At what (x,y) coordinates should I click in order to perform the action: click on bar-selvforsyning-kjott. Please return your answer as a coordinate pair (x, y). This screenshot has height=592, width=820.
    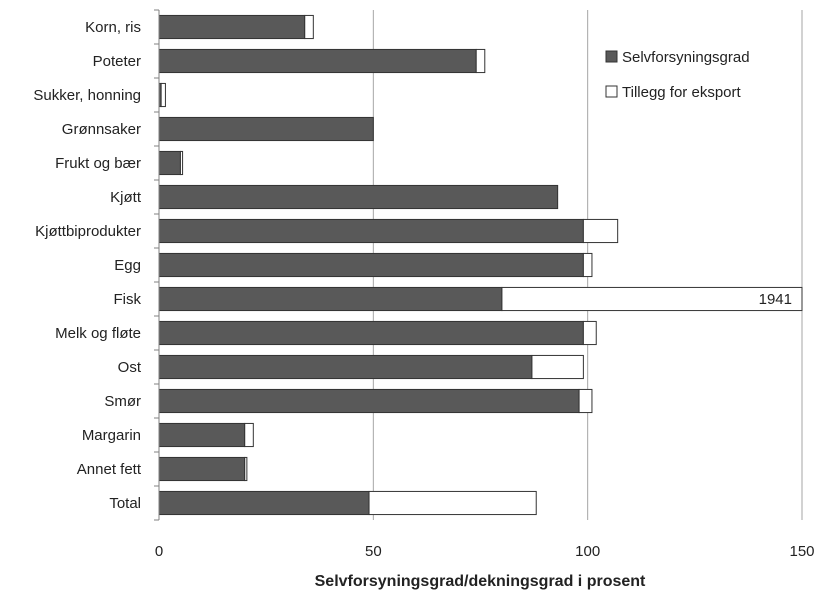
    Looking at the image, I should click on (358, 197).